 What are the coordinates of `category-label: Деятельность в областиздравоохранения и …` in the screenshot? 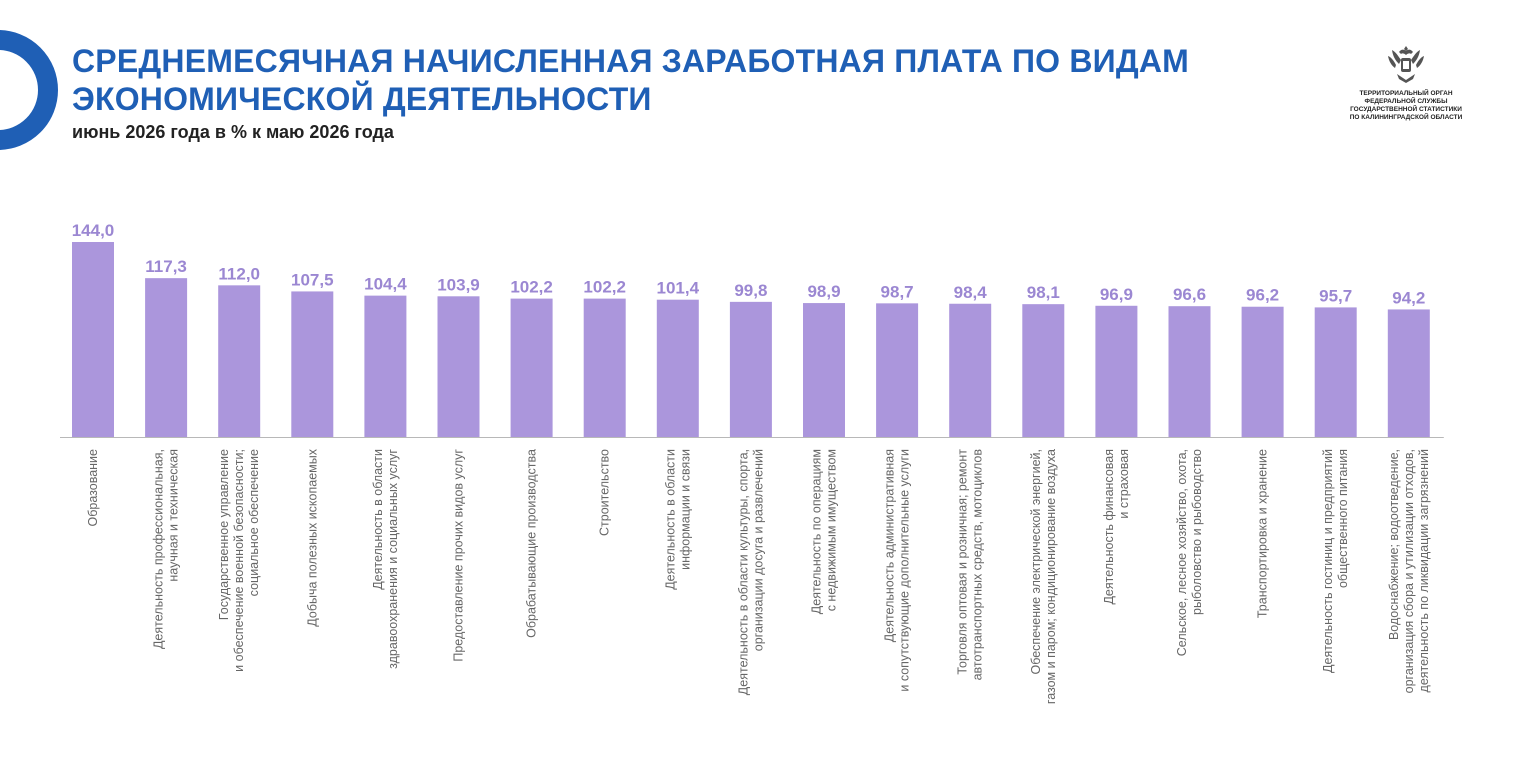 It's located at (385, 559).